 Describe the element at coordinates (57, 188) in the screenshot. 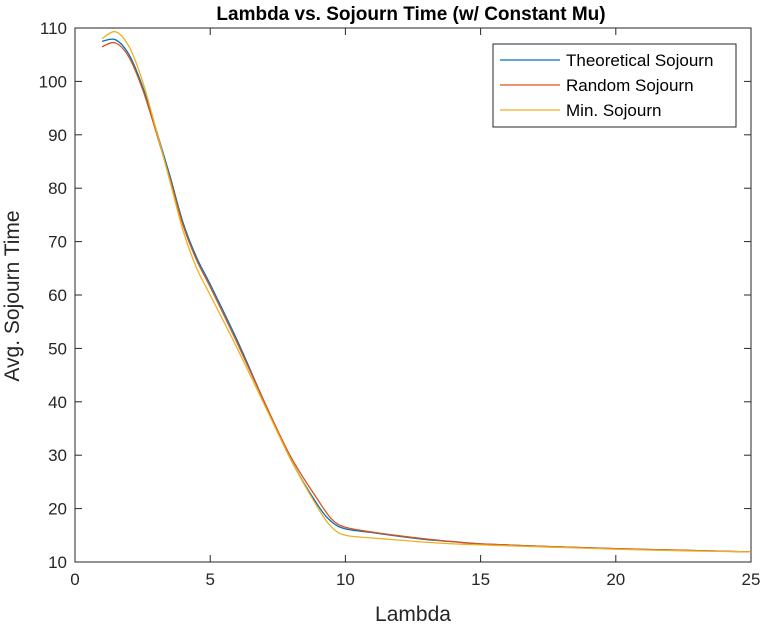

I see `y-tick-label: 80` at that location.